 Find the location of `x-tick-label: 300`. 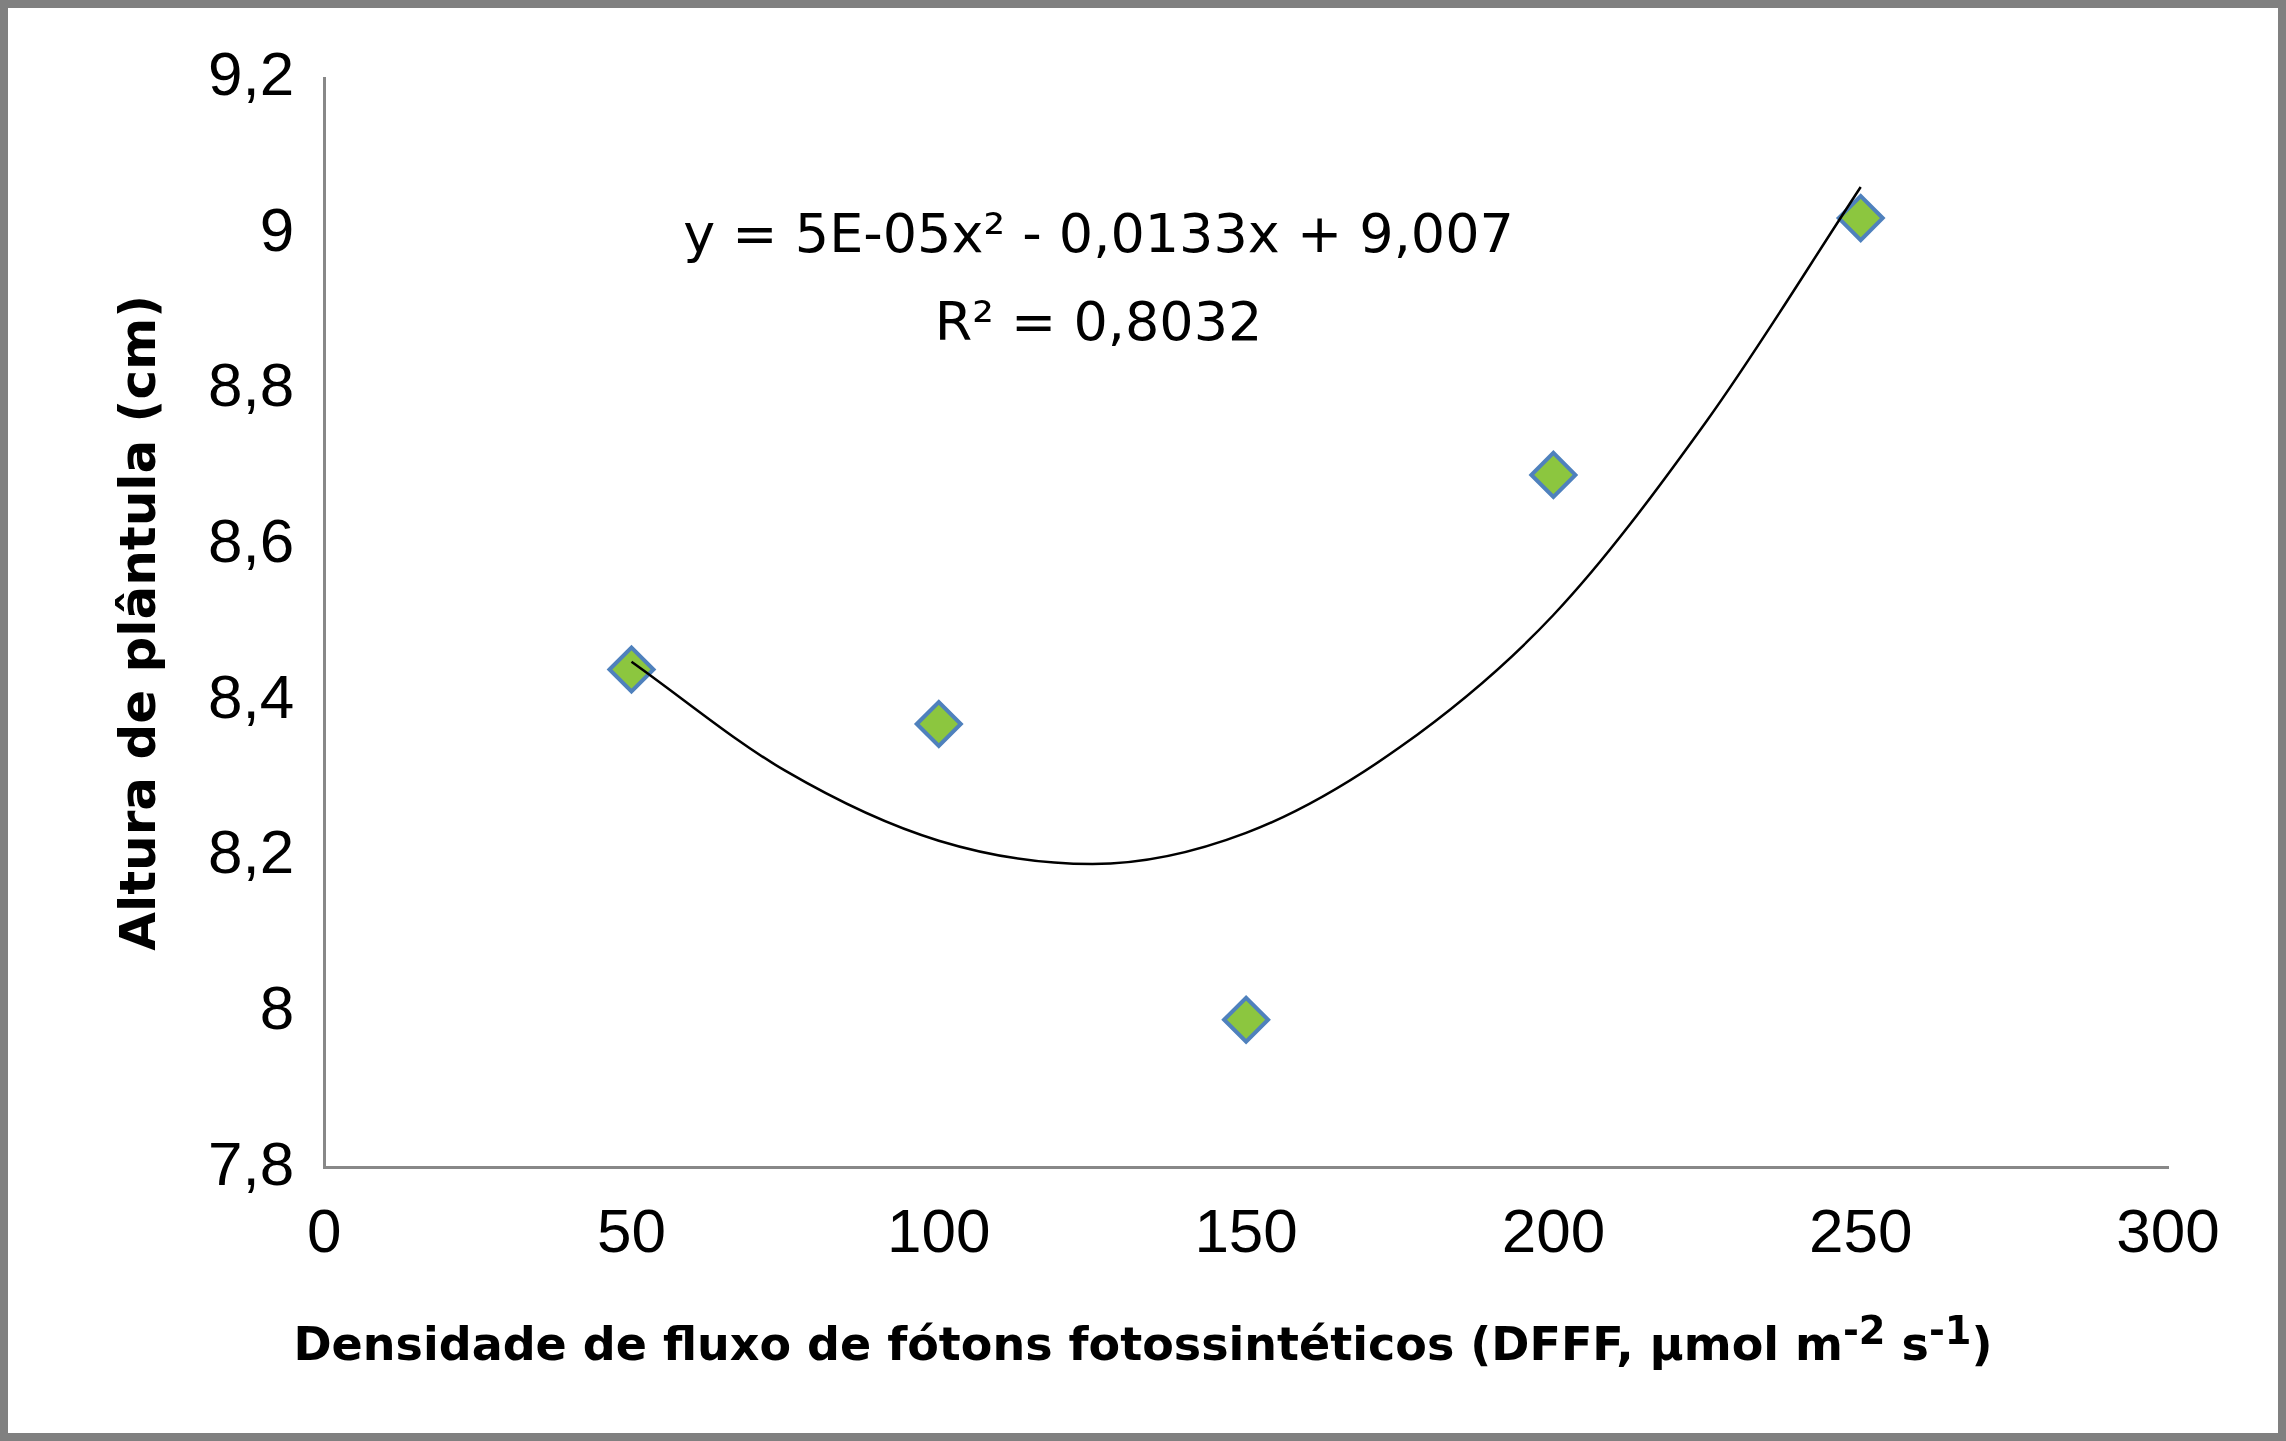

x-tick-label: 300 is located at coordinates (2168, 1230).